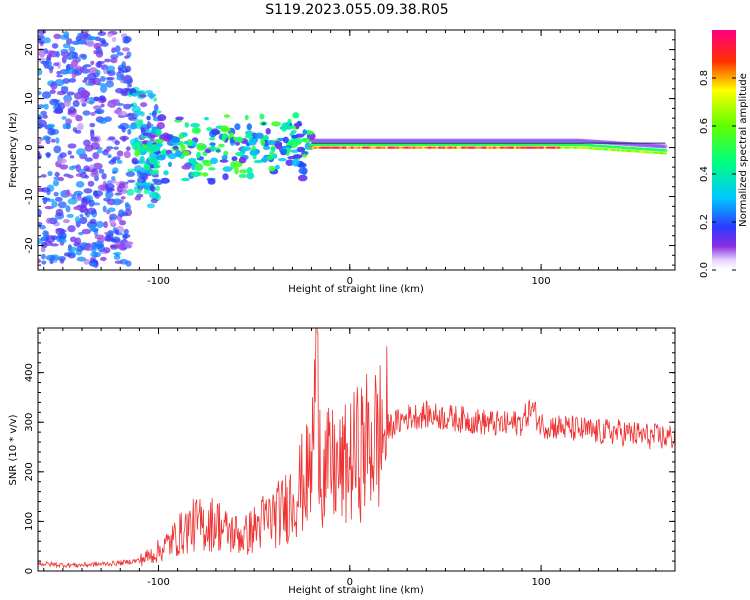 Image resolution: width=750 pixels, height=600 pixels. What do you see at coordinates (29, 196) in the screenshot?
I see `y-tick-label: -10` at bounding box center [29, 196].